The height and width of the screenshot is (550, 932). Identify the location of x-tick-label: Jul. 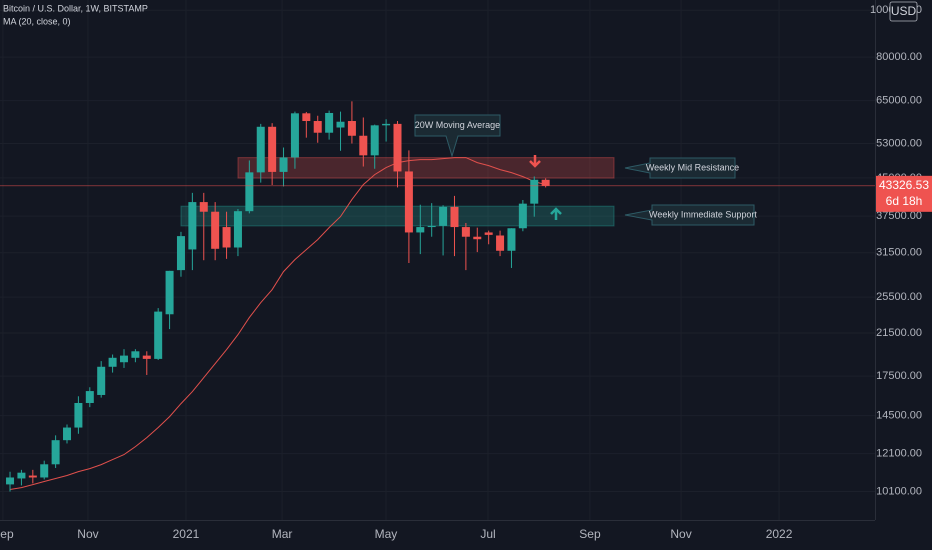
(487, 534).